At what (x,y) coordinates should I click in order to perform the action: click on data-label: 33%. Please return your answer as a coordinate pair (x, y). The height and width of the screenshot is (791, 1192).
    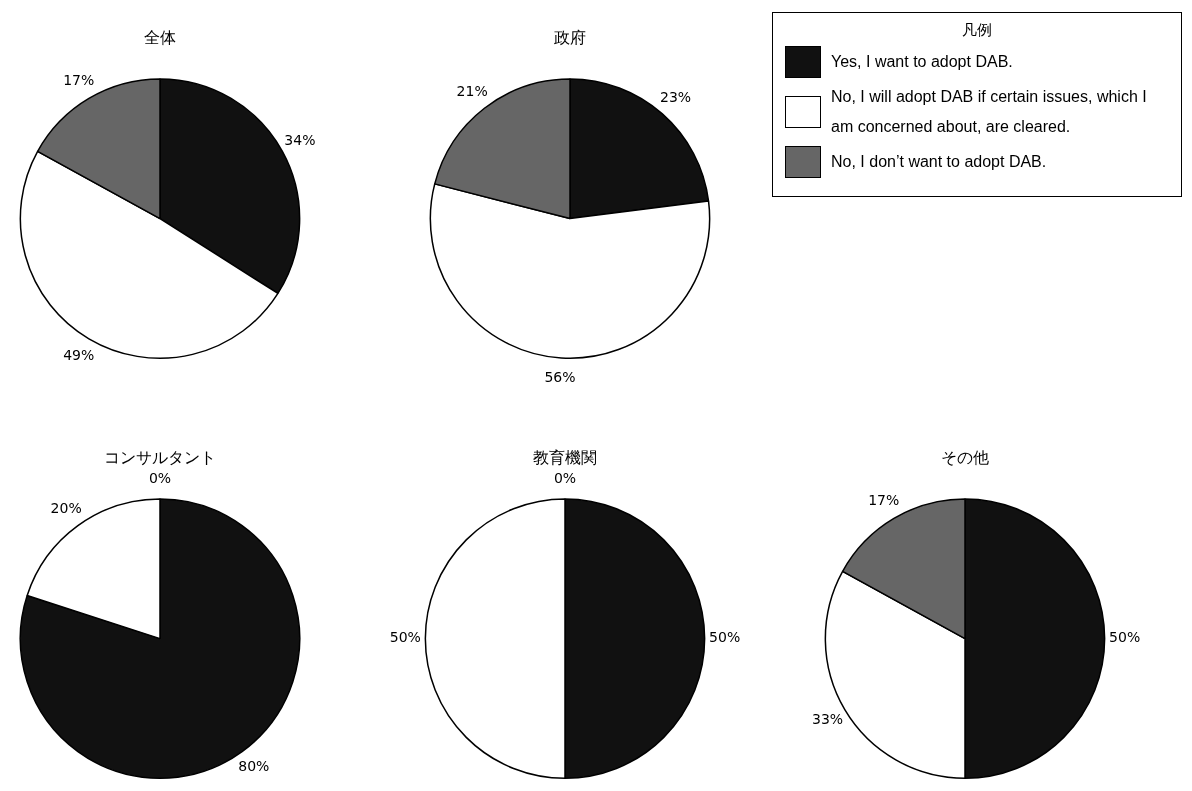
    Looking at the image, I should click on (828, 718).